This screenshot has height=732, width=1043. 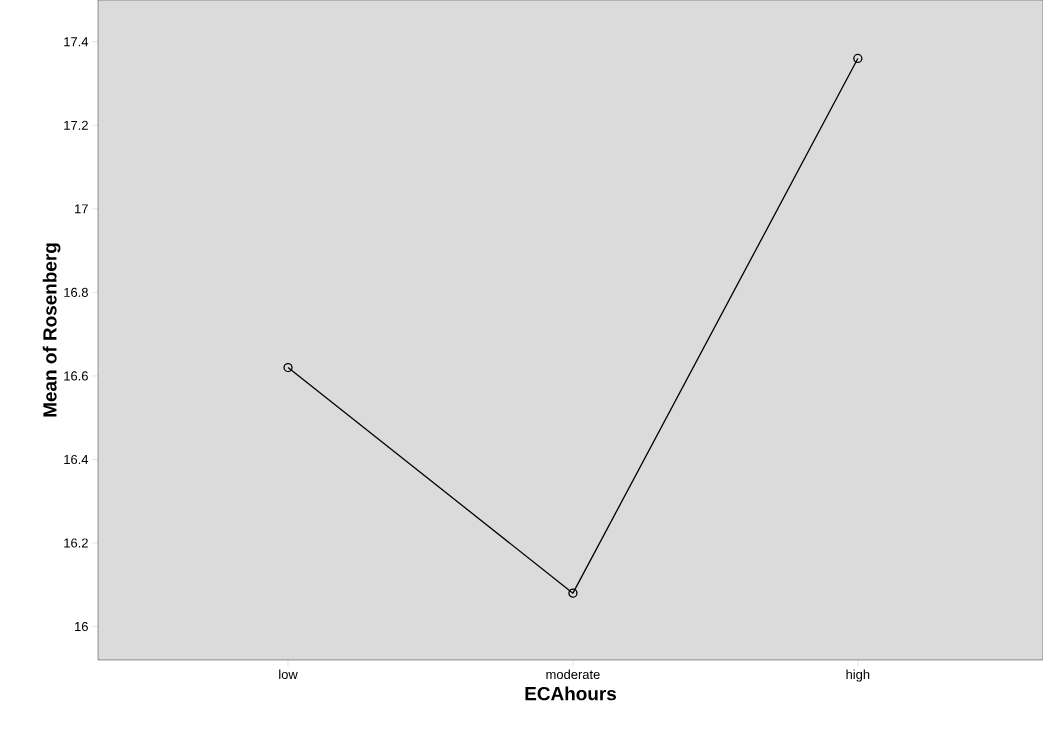 What do you see at coordinates (288, 674) in the screenshot?
I see `x-tick-label: low` at bounding box center [288, 674].